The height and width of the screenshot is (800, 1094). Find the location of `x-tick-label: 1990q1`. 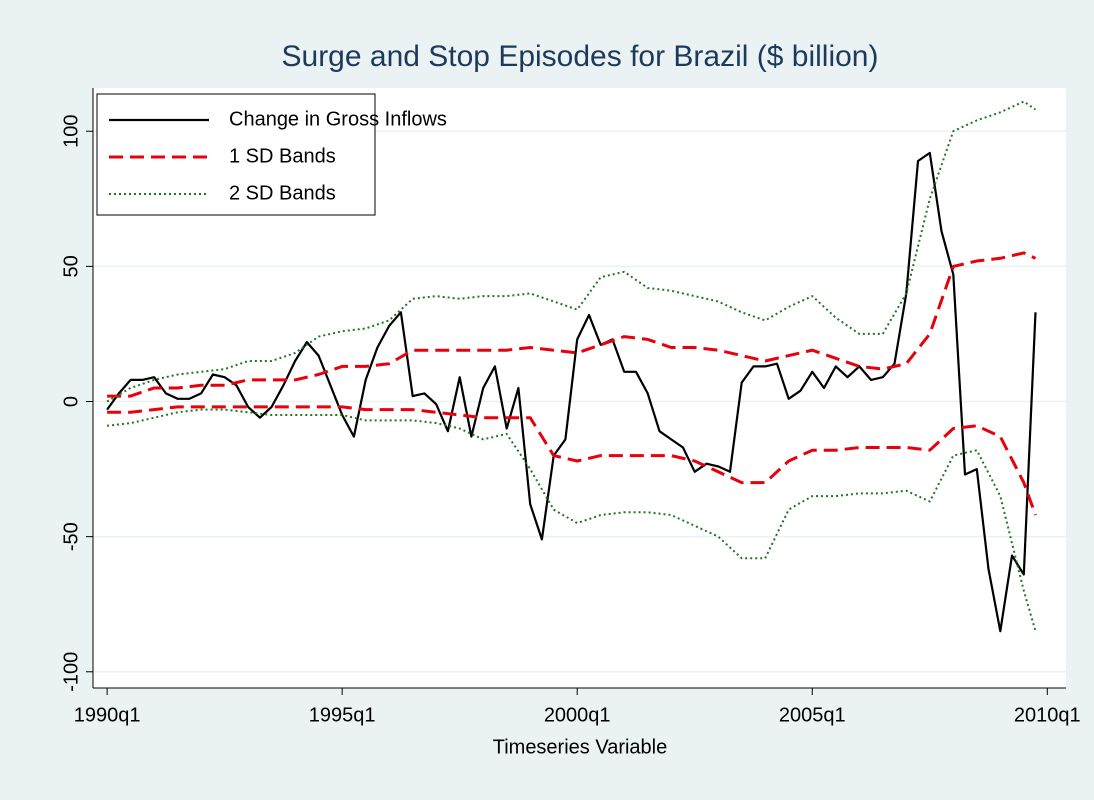

x-tick-label: 1990q1 is located at coordinates (107, 715).